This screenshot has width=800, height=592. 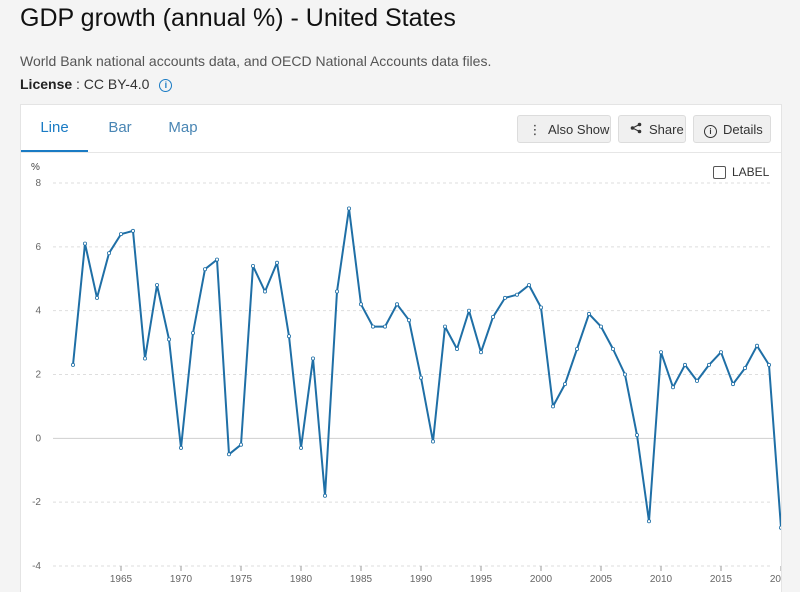 What do you see at coordinates (36, 566) in the screenshot?
I see `y-tick-label: -4` at bounding box center [36, 566].